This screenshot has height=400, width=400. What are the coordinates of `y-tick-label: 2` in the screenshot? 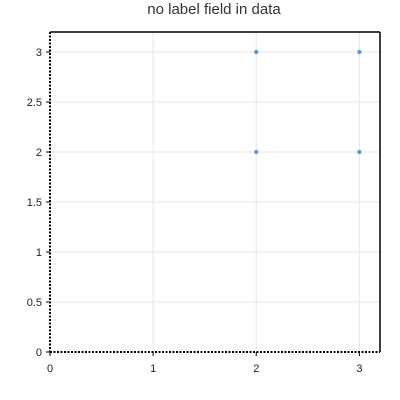 It's located at (39, 153).